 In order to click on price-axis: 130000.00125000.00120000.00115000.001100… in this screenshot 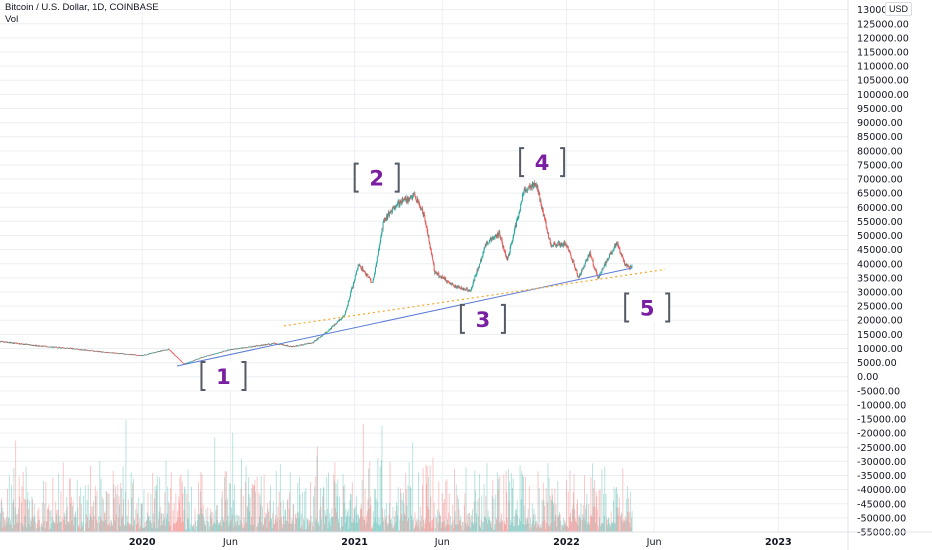, I will do `click(878, 275)`.